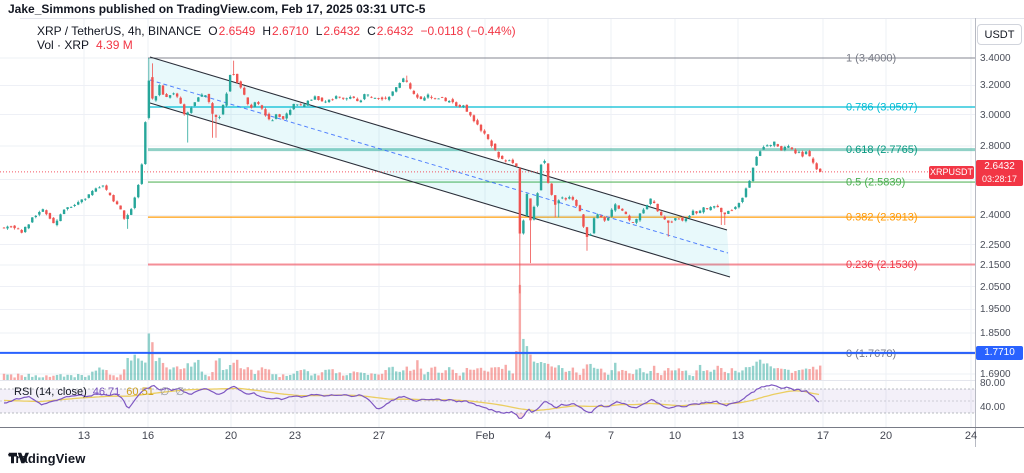 The image size is (1024, 473). Describe the element at coordinates (882, 218) in the screenshot. I see `fib-level-label: 0.382 (2.3913)` at that location.